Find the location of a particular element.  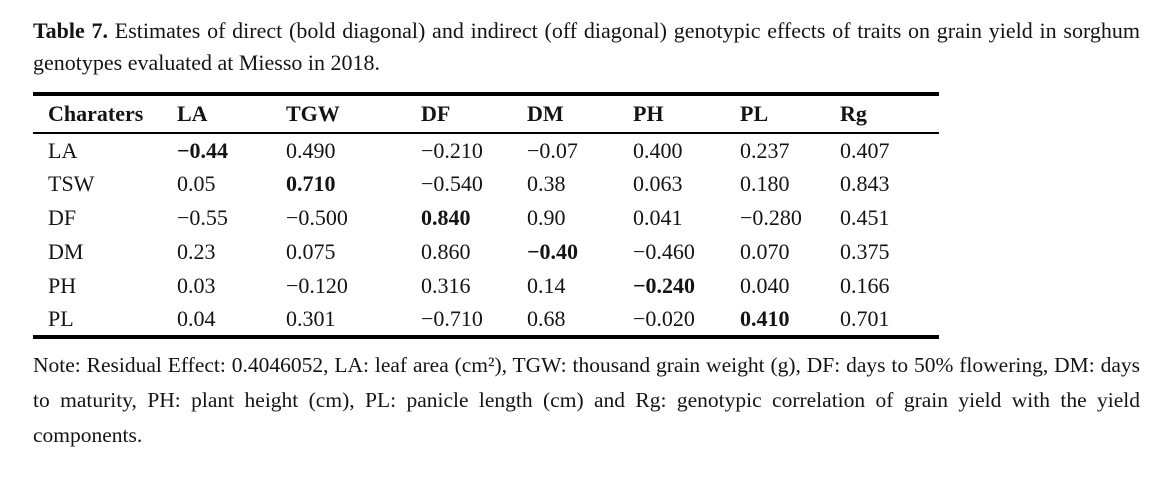

column-header-pl: PL is located at coordinates (790, 114).